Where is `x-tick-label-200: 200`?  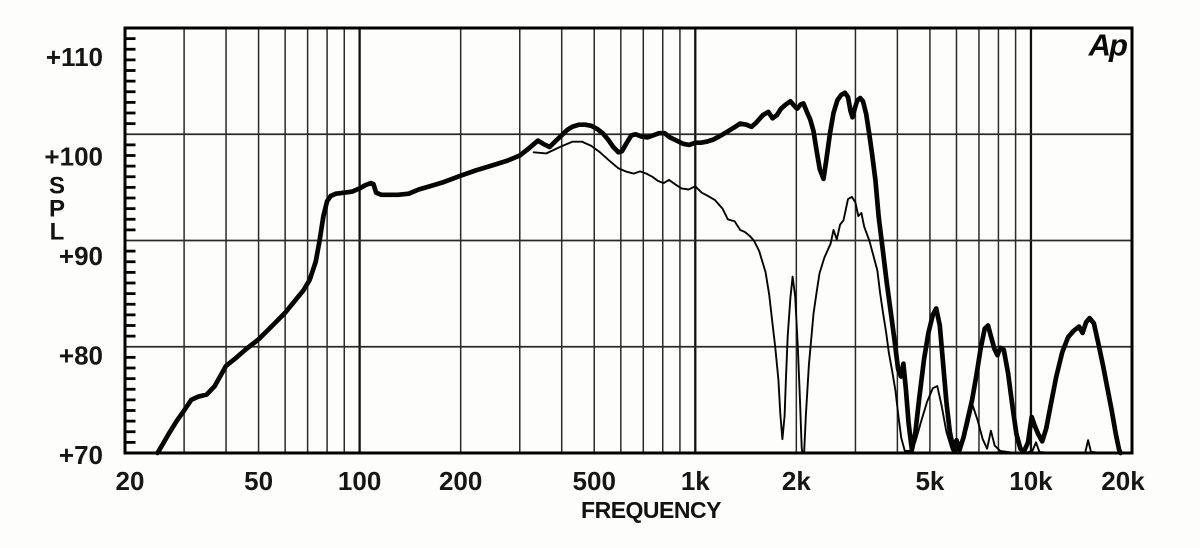 x-tick-label-200: 200 is located at coordinates (460, 481).